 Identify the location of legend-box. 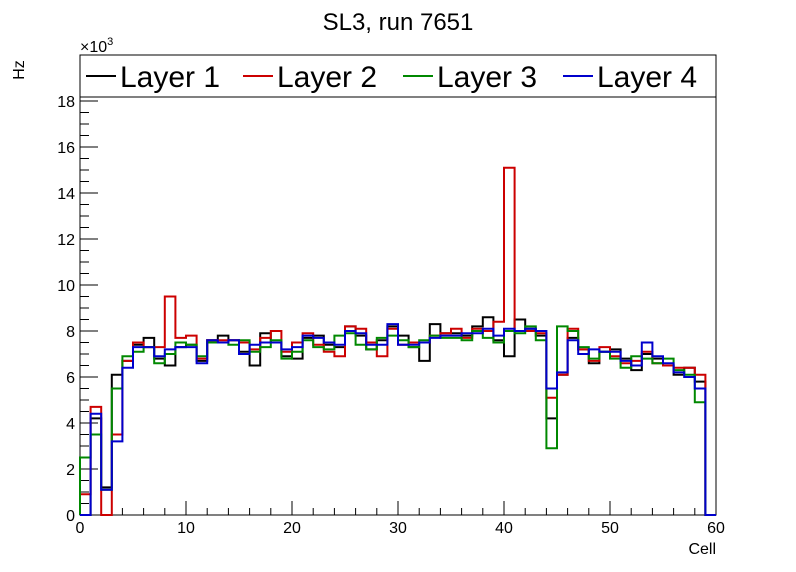
(398, 76).